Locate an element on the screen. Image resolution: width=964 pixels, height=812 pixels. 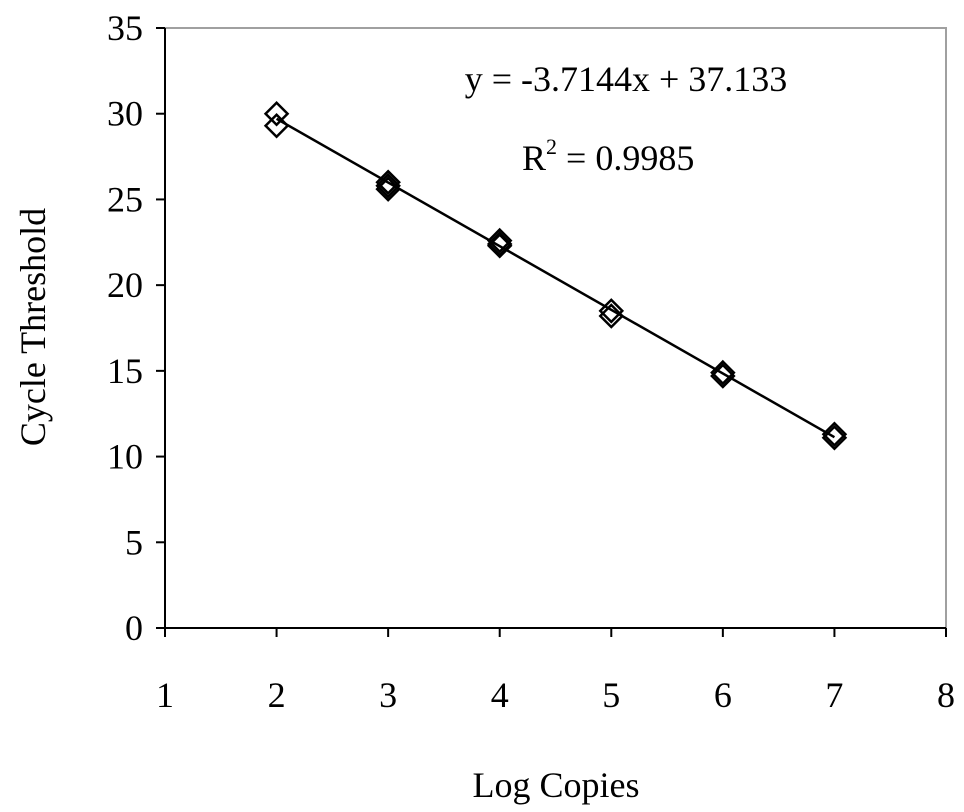
x-tick-label: 7 is located at coordinates (834, 695).